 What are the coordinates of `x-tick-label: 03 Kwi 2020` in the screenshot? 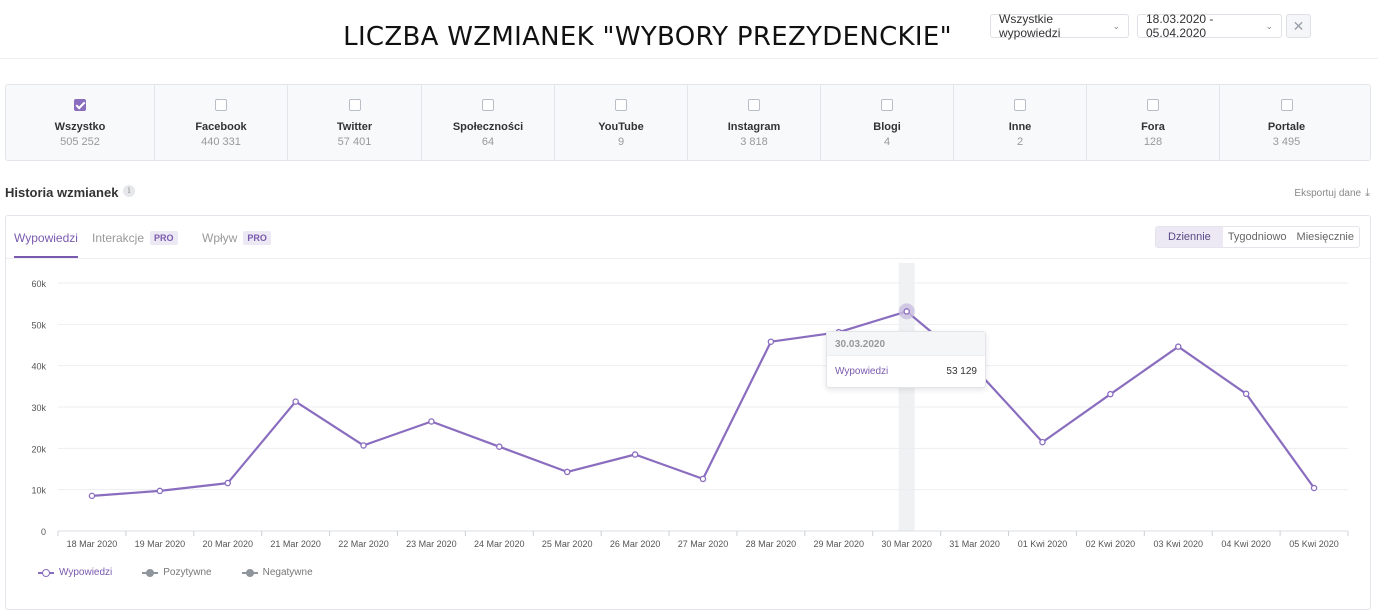 It's located at (1178, 544).